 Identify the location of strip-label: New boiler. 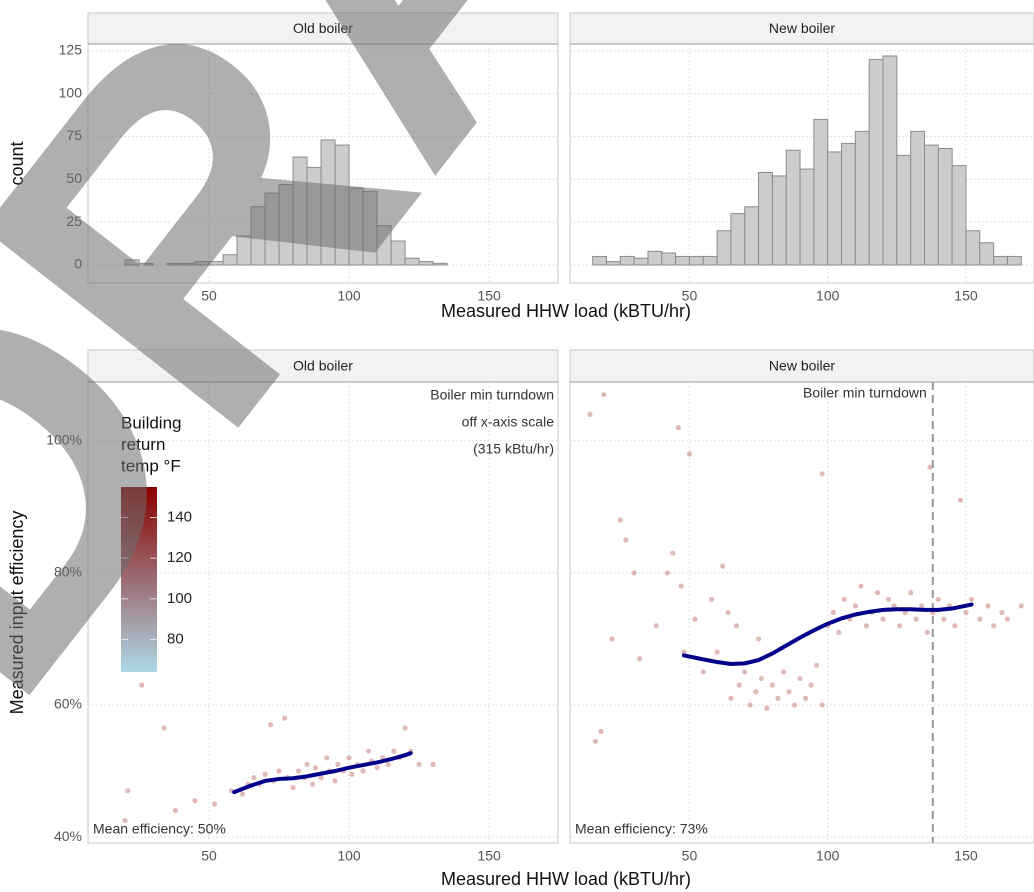
(802, 28).